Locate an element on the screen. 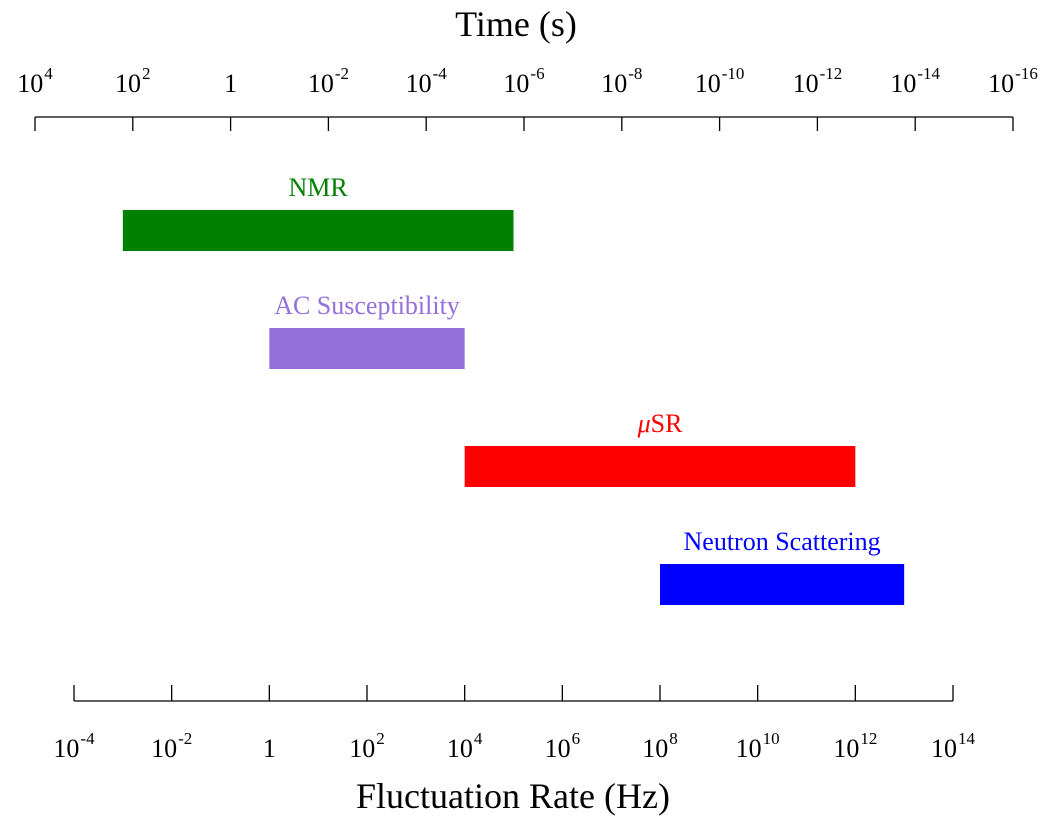 The height and width of the screenshot is (816, 1046). bottom-axis-tick-label: 1 is located at coordinates (269, 748).